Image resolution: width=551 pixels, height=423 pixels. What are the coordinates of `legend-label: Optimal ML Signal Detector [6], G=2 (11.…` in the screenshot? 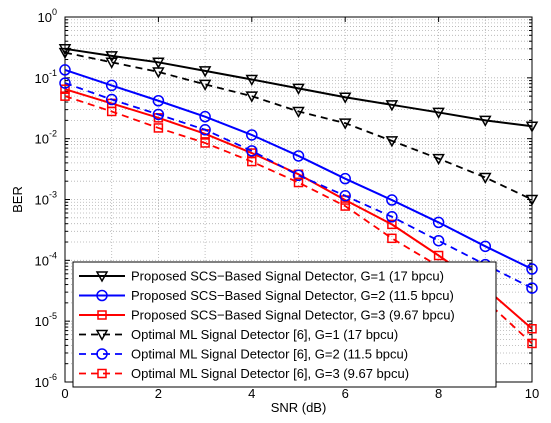 It's located at (269, 354).